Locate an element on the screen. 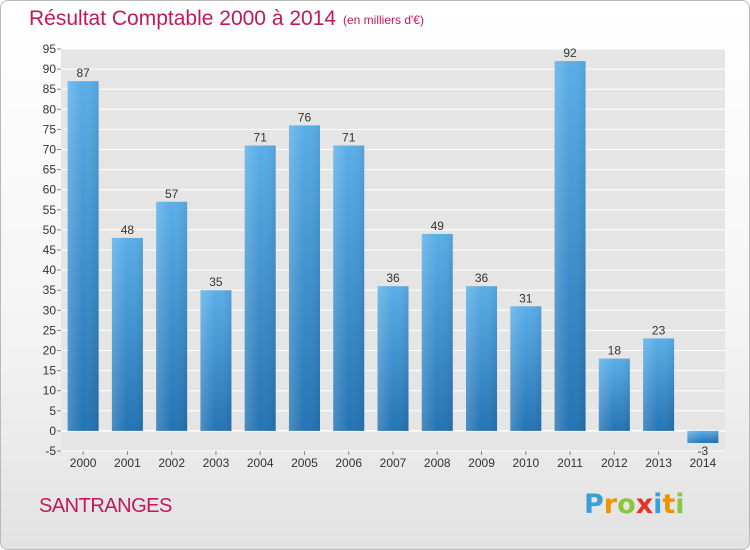 This screenshot has width=750, height=550. bar-shine-2005 is located at coordinates (304, 278).